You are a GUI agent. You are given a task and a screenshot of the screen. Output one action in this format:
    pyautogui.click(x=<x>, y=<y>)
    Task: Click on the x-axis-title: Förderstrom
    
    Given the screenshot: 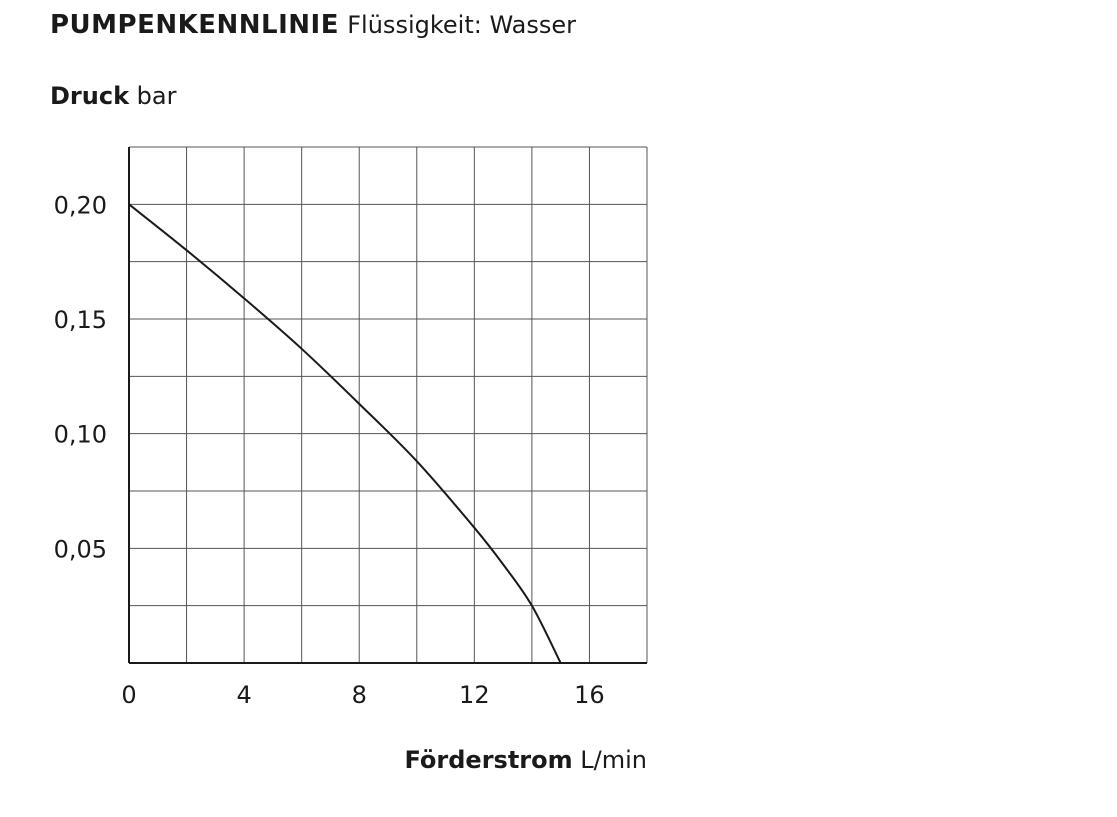 What is the action you would take?
    pyautogui.click(x=488, y=760)
    